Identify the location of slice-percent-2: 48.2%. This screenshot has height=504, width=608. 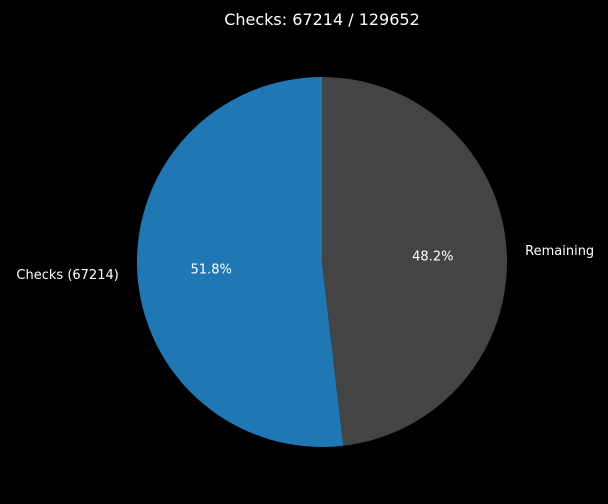
(432, 257).